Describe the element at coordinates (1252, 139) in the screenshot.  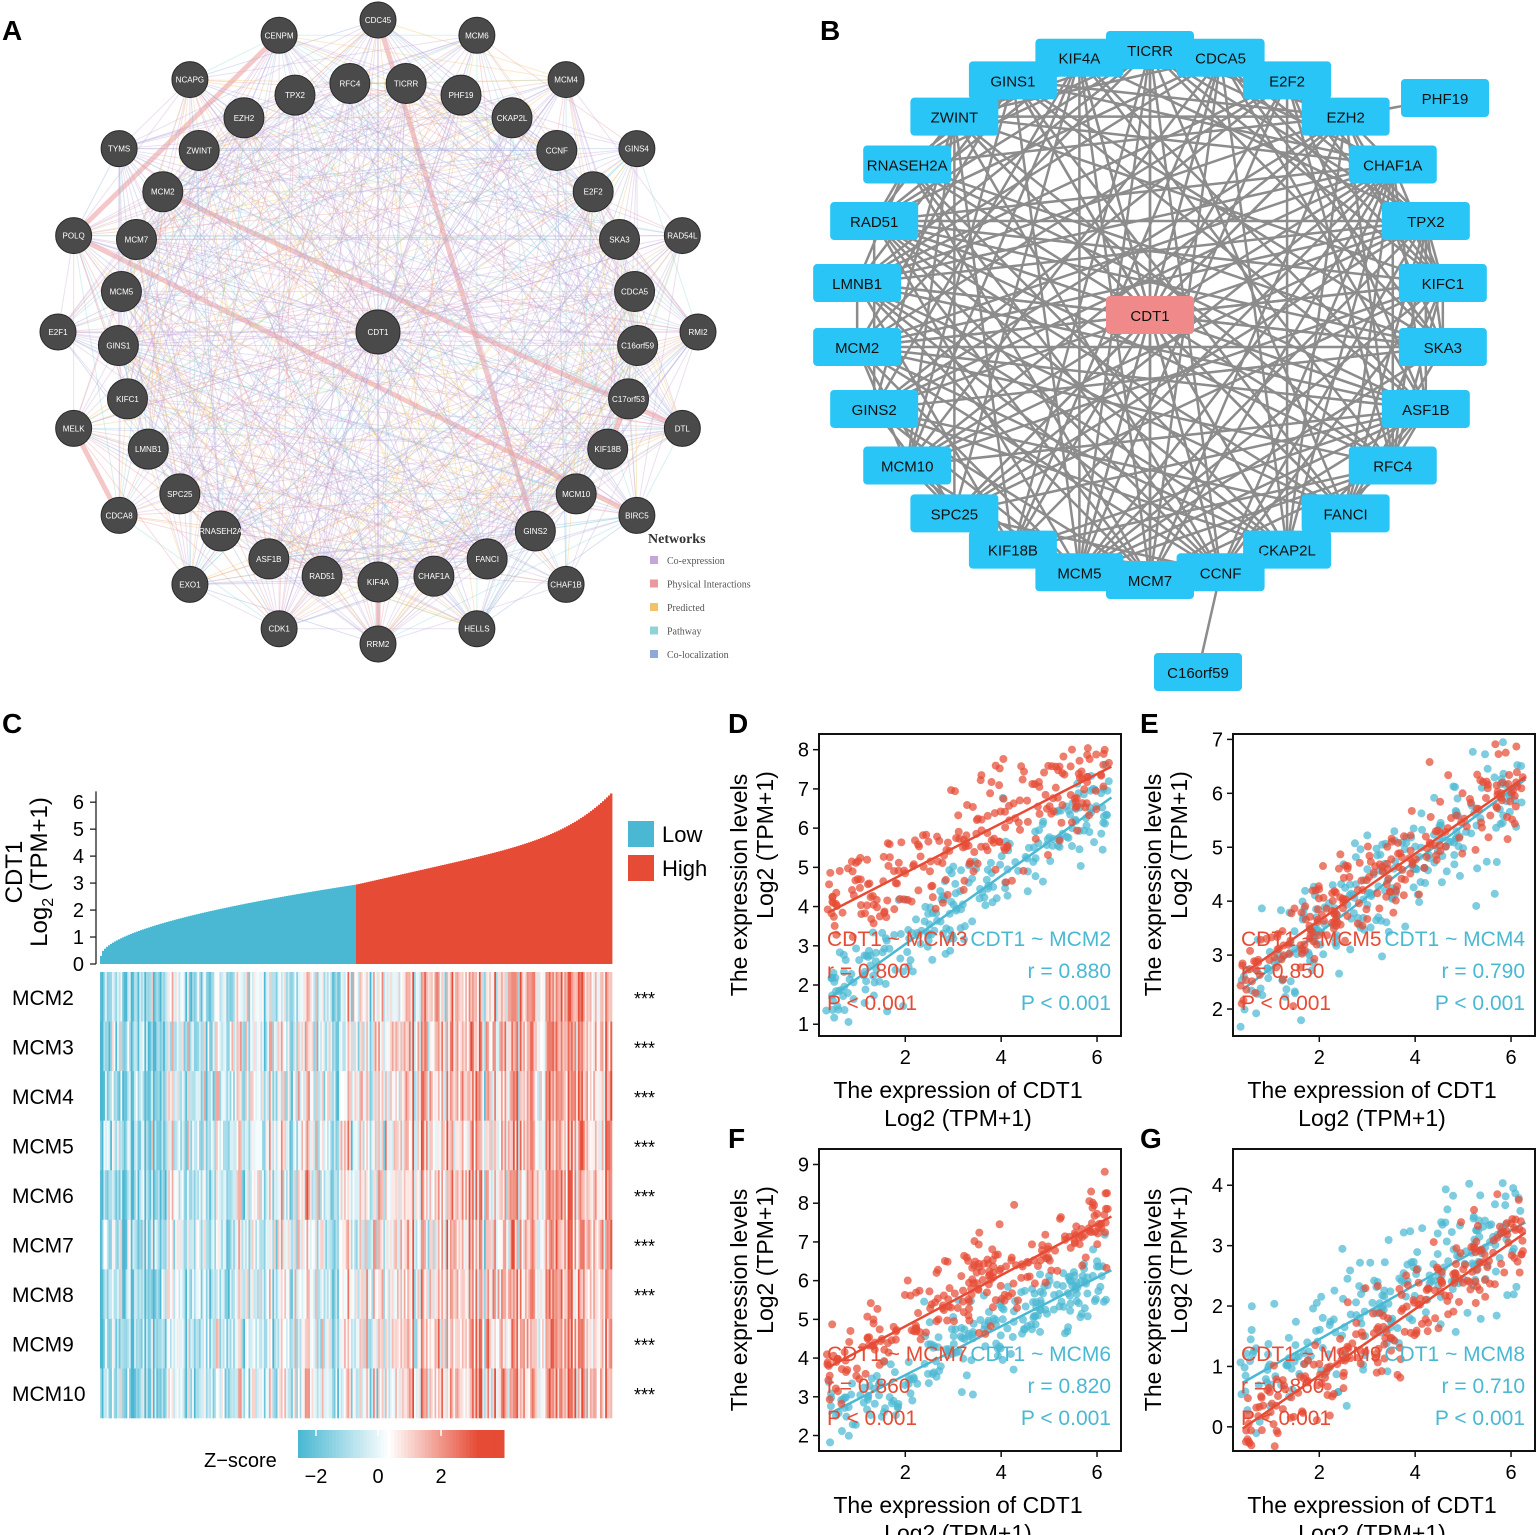
I see `network-b-edge` at that location.